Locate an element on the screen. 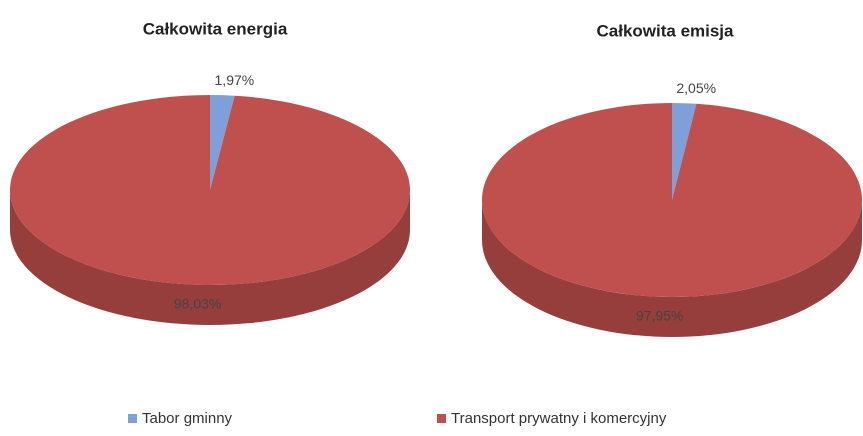  chart-title: Całkowita emisja is located at coordinates (665, 30).